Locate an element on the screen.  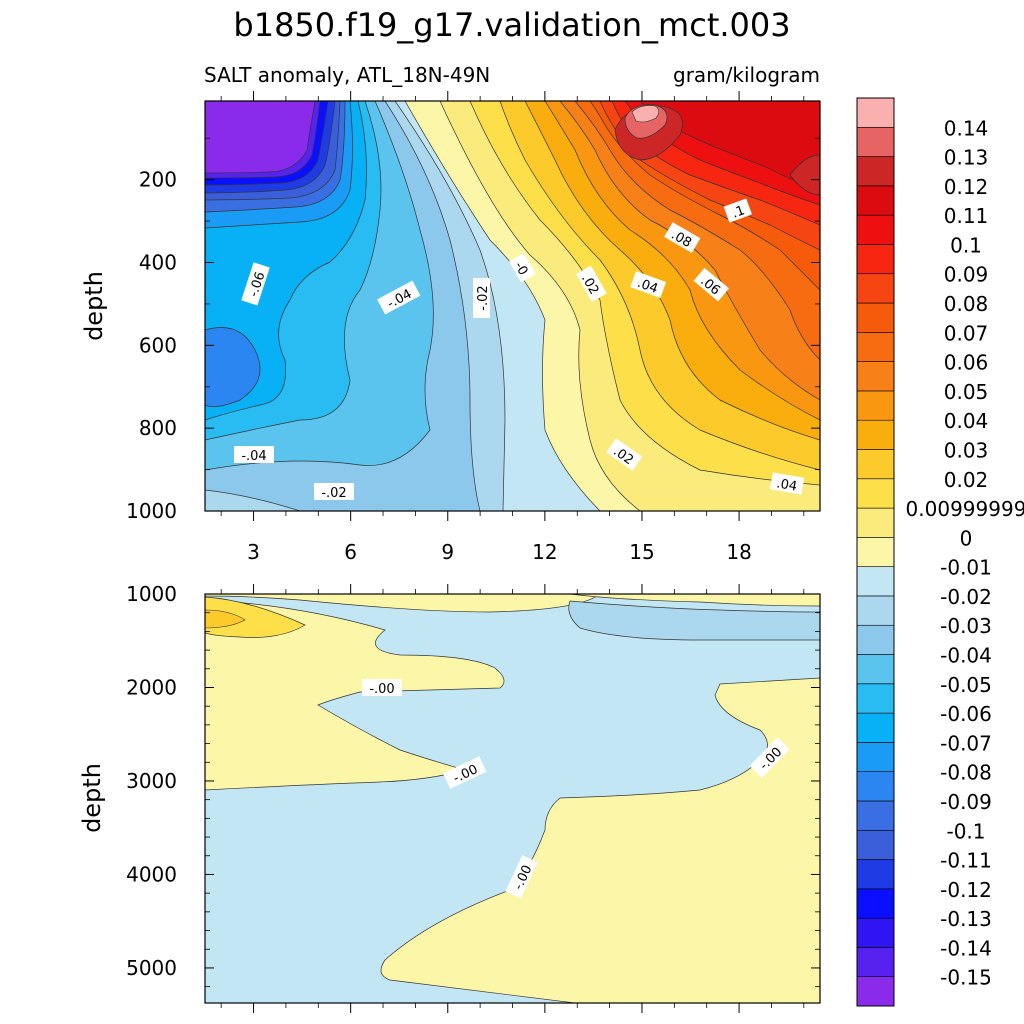
colorbar-tick-label: 0.07 is located at coordinates (966, 333).